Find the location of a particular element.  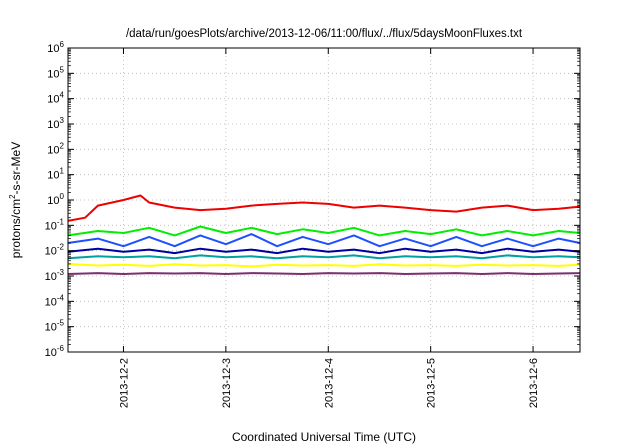

y-axis-label-pre: protons/cm is located at coordinates (16, 228).